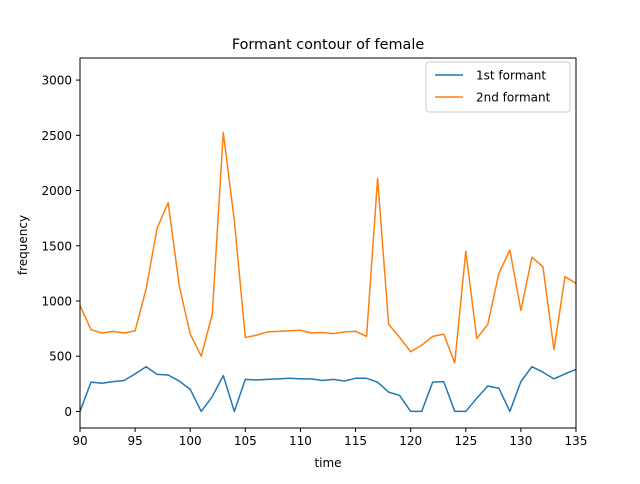 This screenshot has width=640, height=484. Describe the element at coordinates (245, 441) in the screenshot. I see `x-tick-label: 105` at that location.